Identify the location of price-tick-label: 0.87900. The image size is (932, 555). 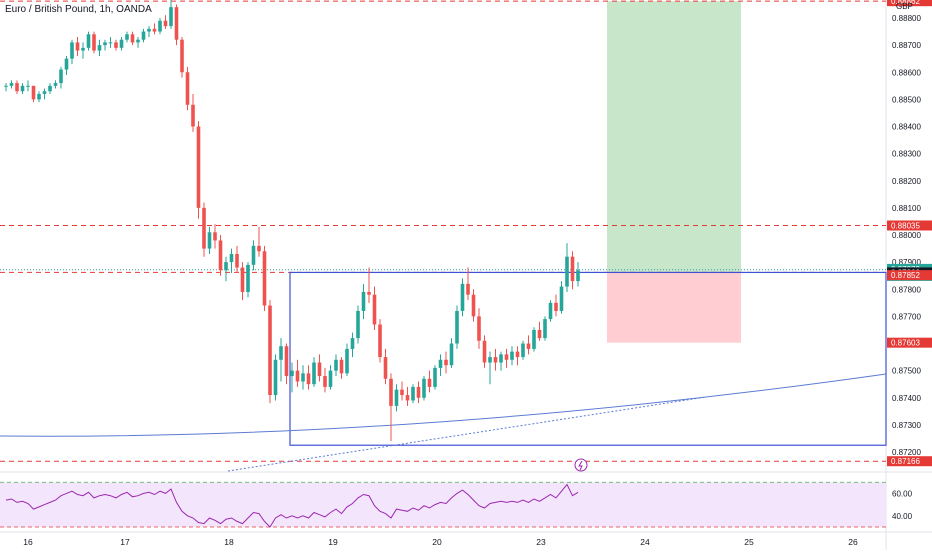
(906, 262).